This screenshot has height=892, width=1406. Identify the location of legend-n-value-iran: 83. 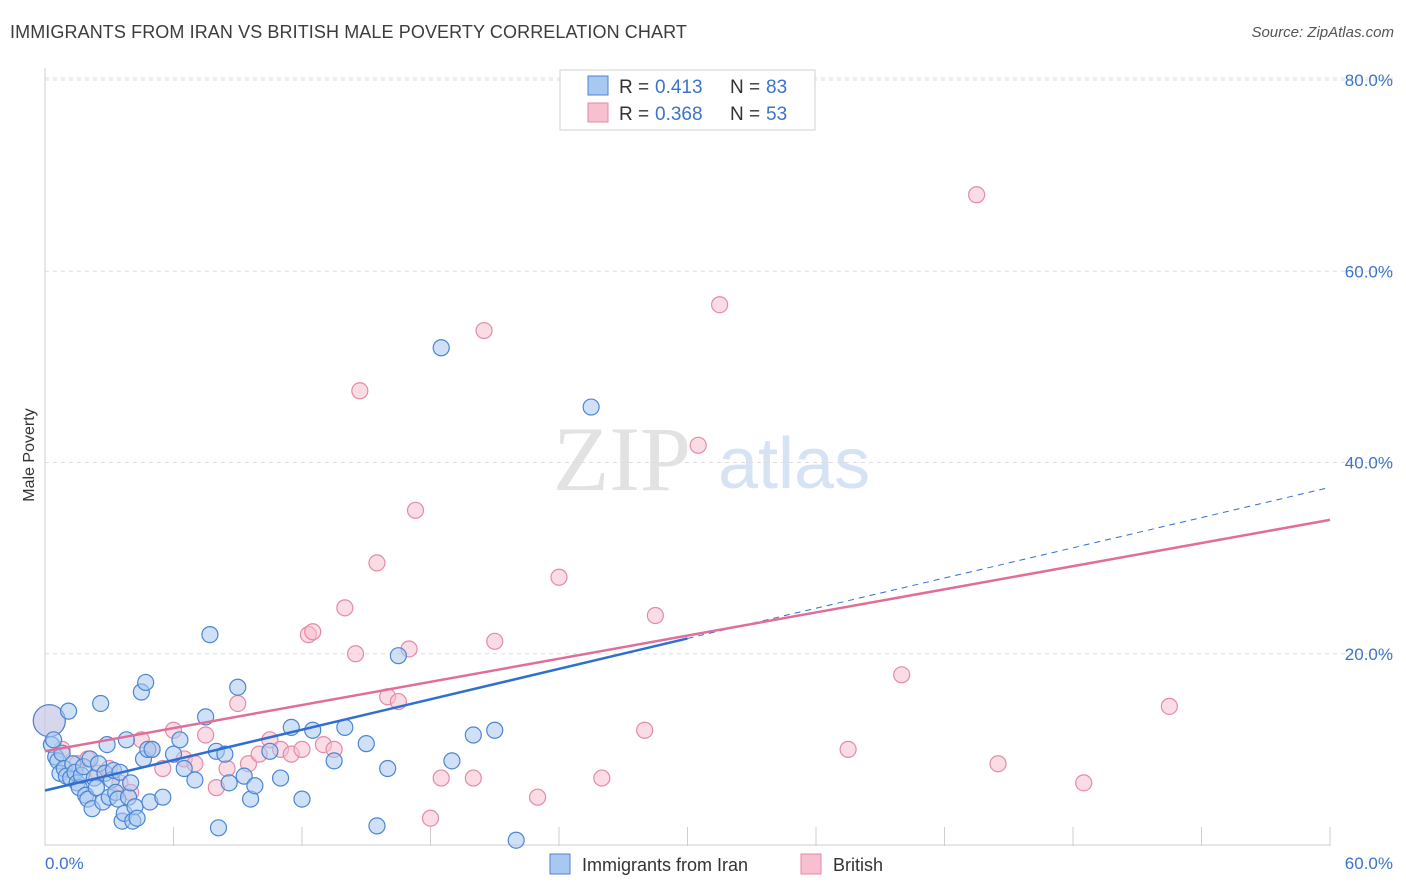
(776, 87).